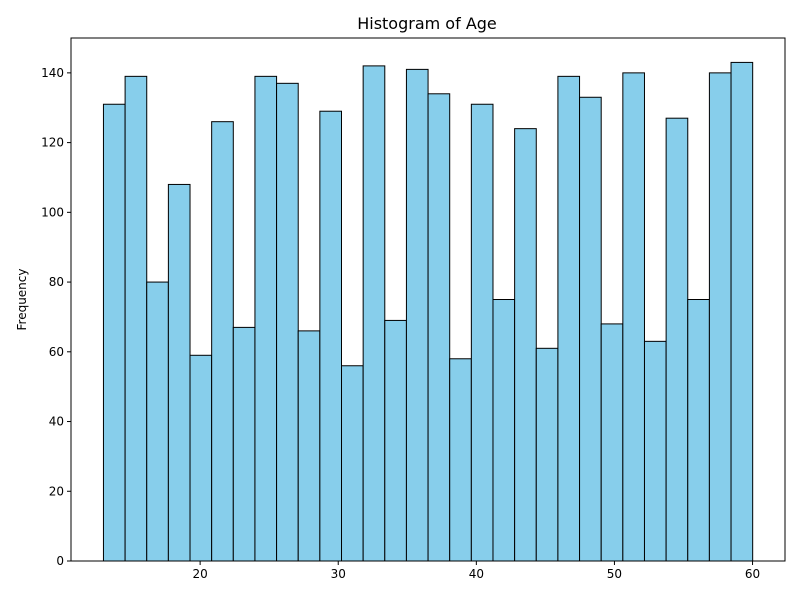  Describe the element at coordinates (56, 317) in the screenshot. I see `y-axis: 0 20 40 60 80 100 120 140` at that location.